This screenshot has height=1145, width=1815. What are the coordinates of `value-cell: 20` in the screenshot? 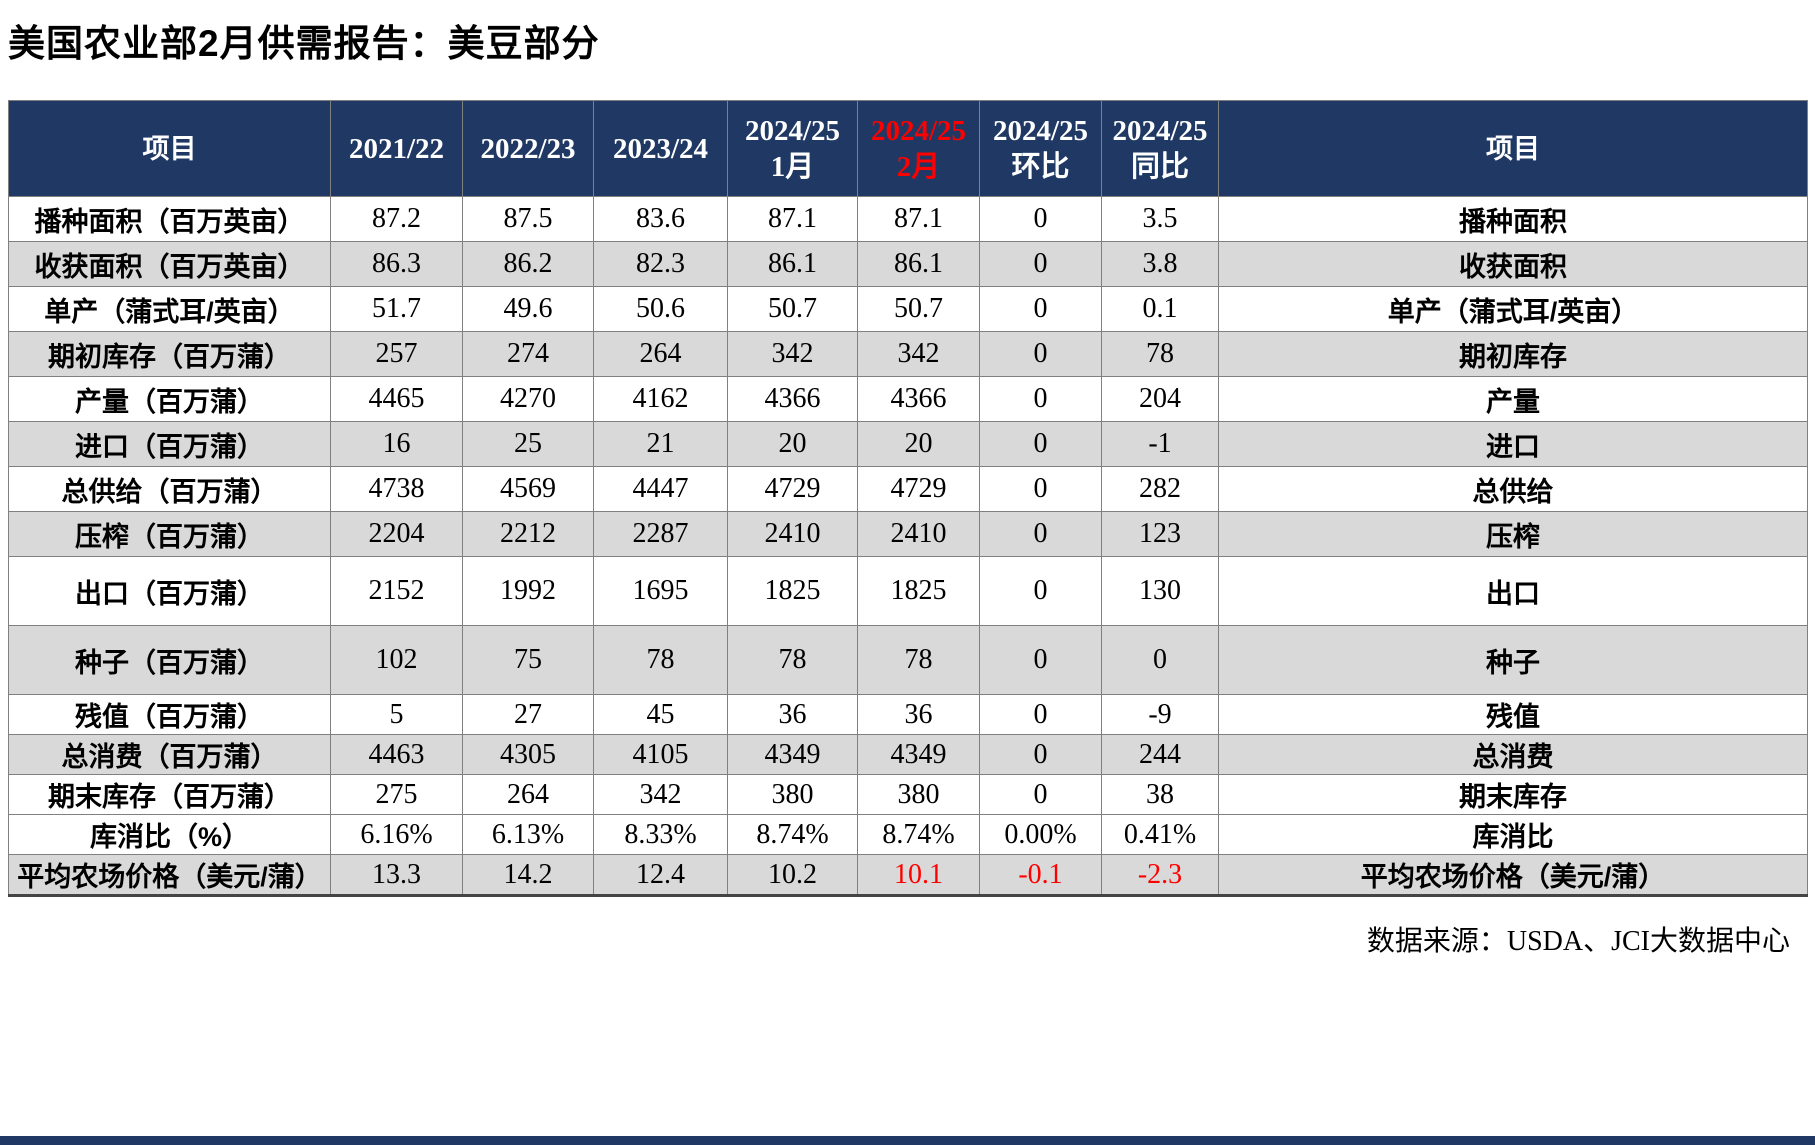 It's located at (792, 444).